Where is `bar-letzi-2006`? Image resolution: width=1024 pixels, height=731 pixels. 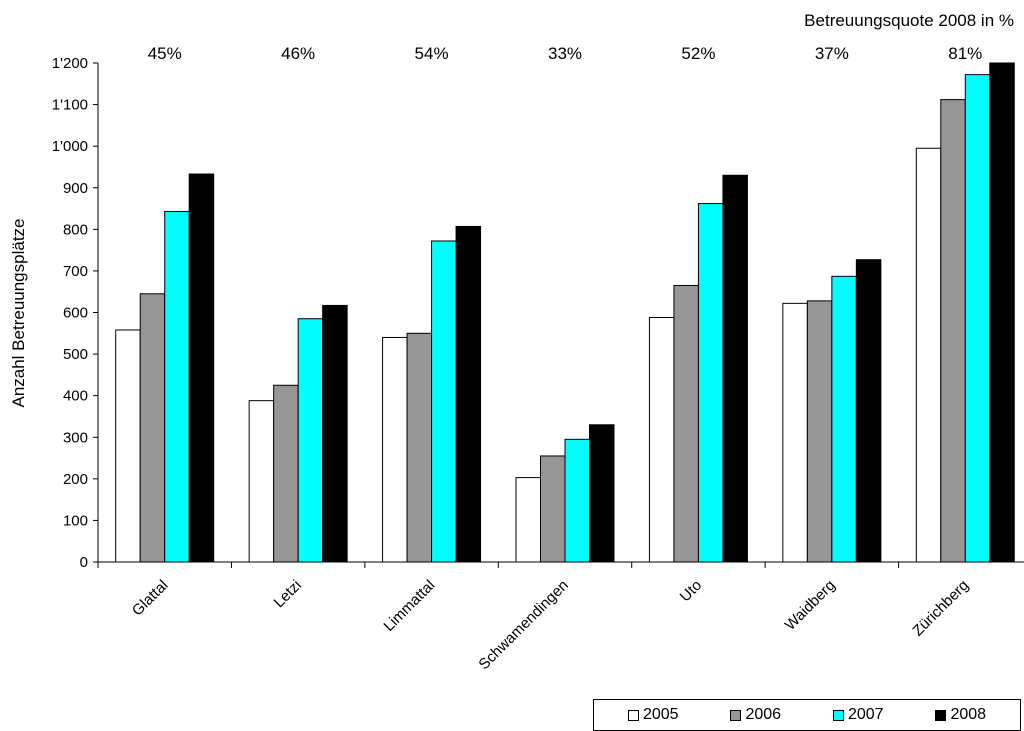
bar-letzi-2006 is located at coordinates (286, 473).